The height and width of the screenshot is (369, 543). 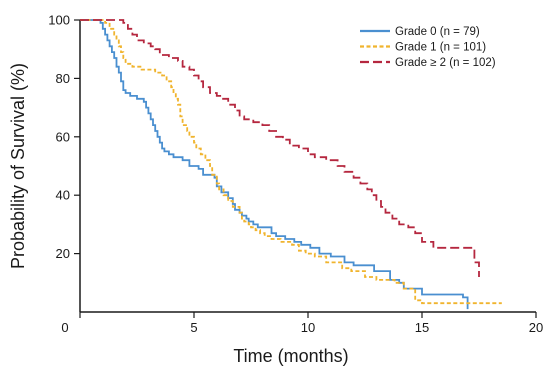 I want to click on legend-label-2: Grade ≥ 2 (n = 102), so click(x=445, y=63).